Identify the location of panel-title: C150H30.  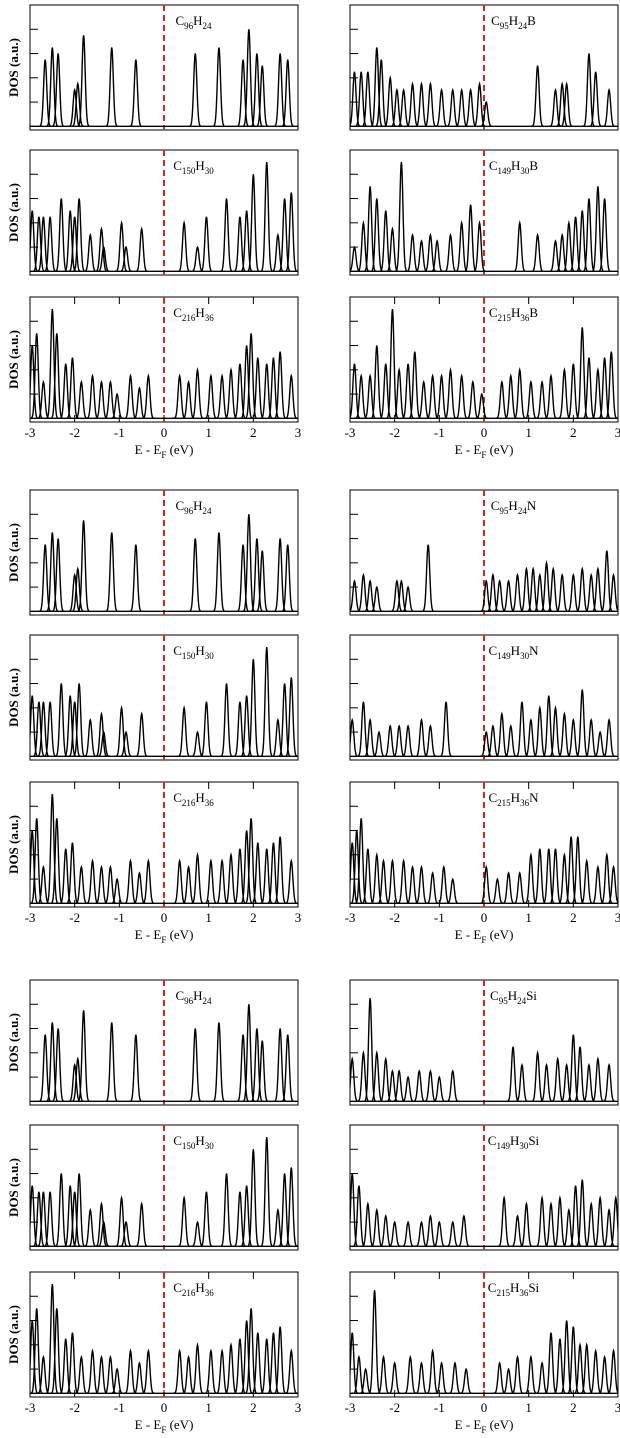
(193, 652).